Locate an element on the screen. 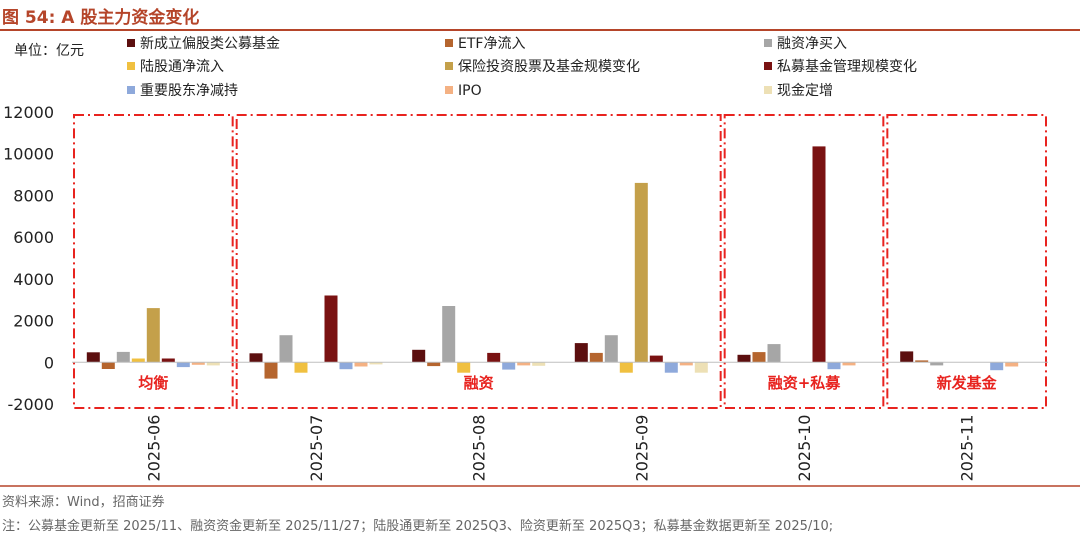  region-label: 均衡 is located at coordinates (153, 383).